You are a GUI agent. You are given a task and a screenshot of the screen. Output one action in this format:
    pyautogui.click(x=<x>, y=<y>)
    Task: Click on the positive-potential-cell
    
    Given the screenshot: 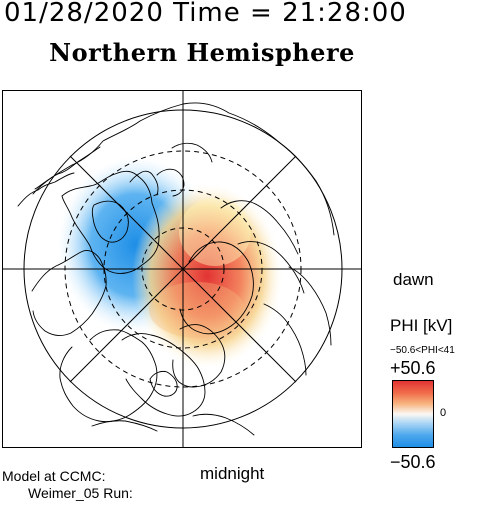 What is the action you would take?
    pyautogui.click(x=207, y=276)
    